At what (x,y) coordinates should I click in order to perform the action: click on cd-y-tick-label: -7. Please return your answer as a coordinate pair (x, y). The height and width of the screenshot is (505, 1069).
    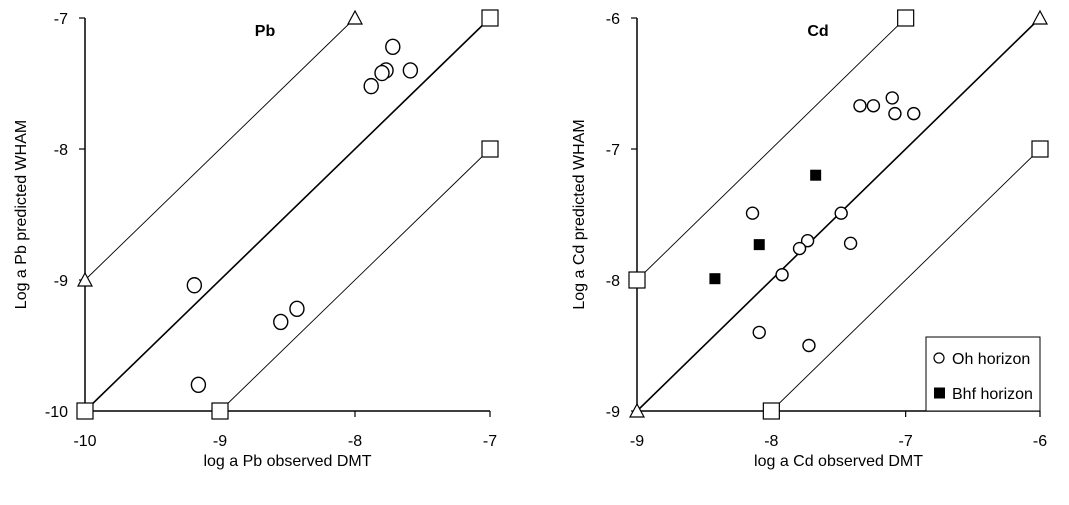
    Looking at the image, I should click on (613, 150).